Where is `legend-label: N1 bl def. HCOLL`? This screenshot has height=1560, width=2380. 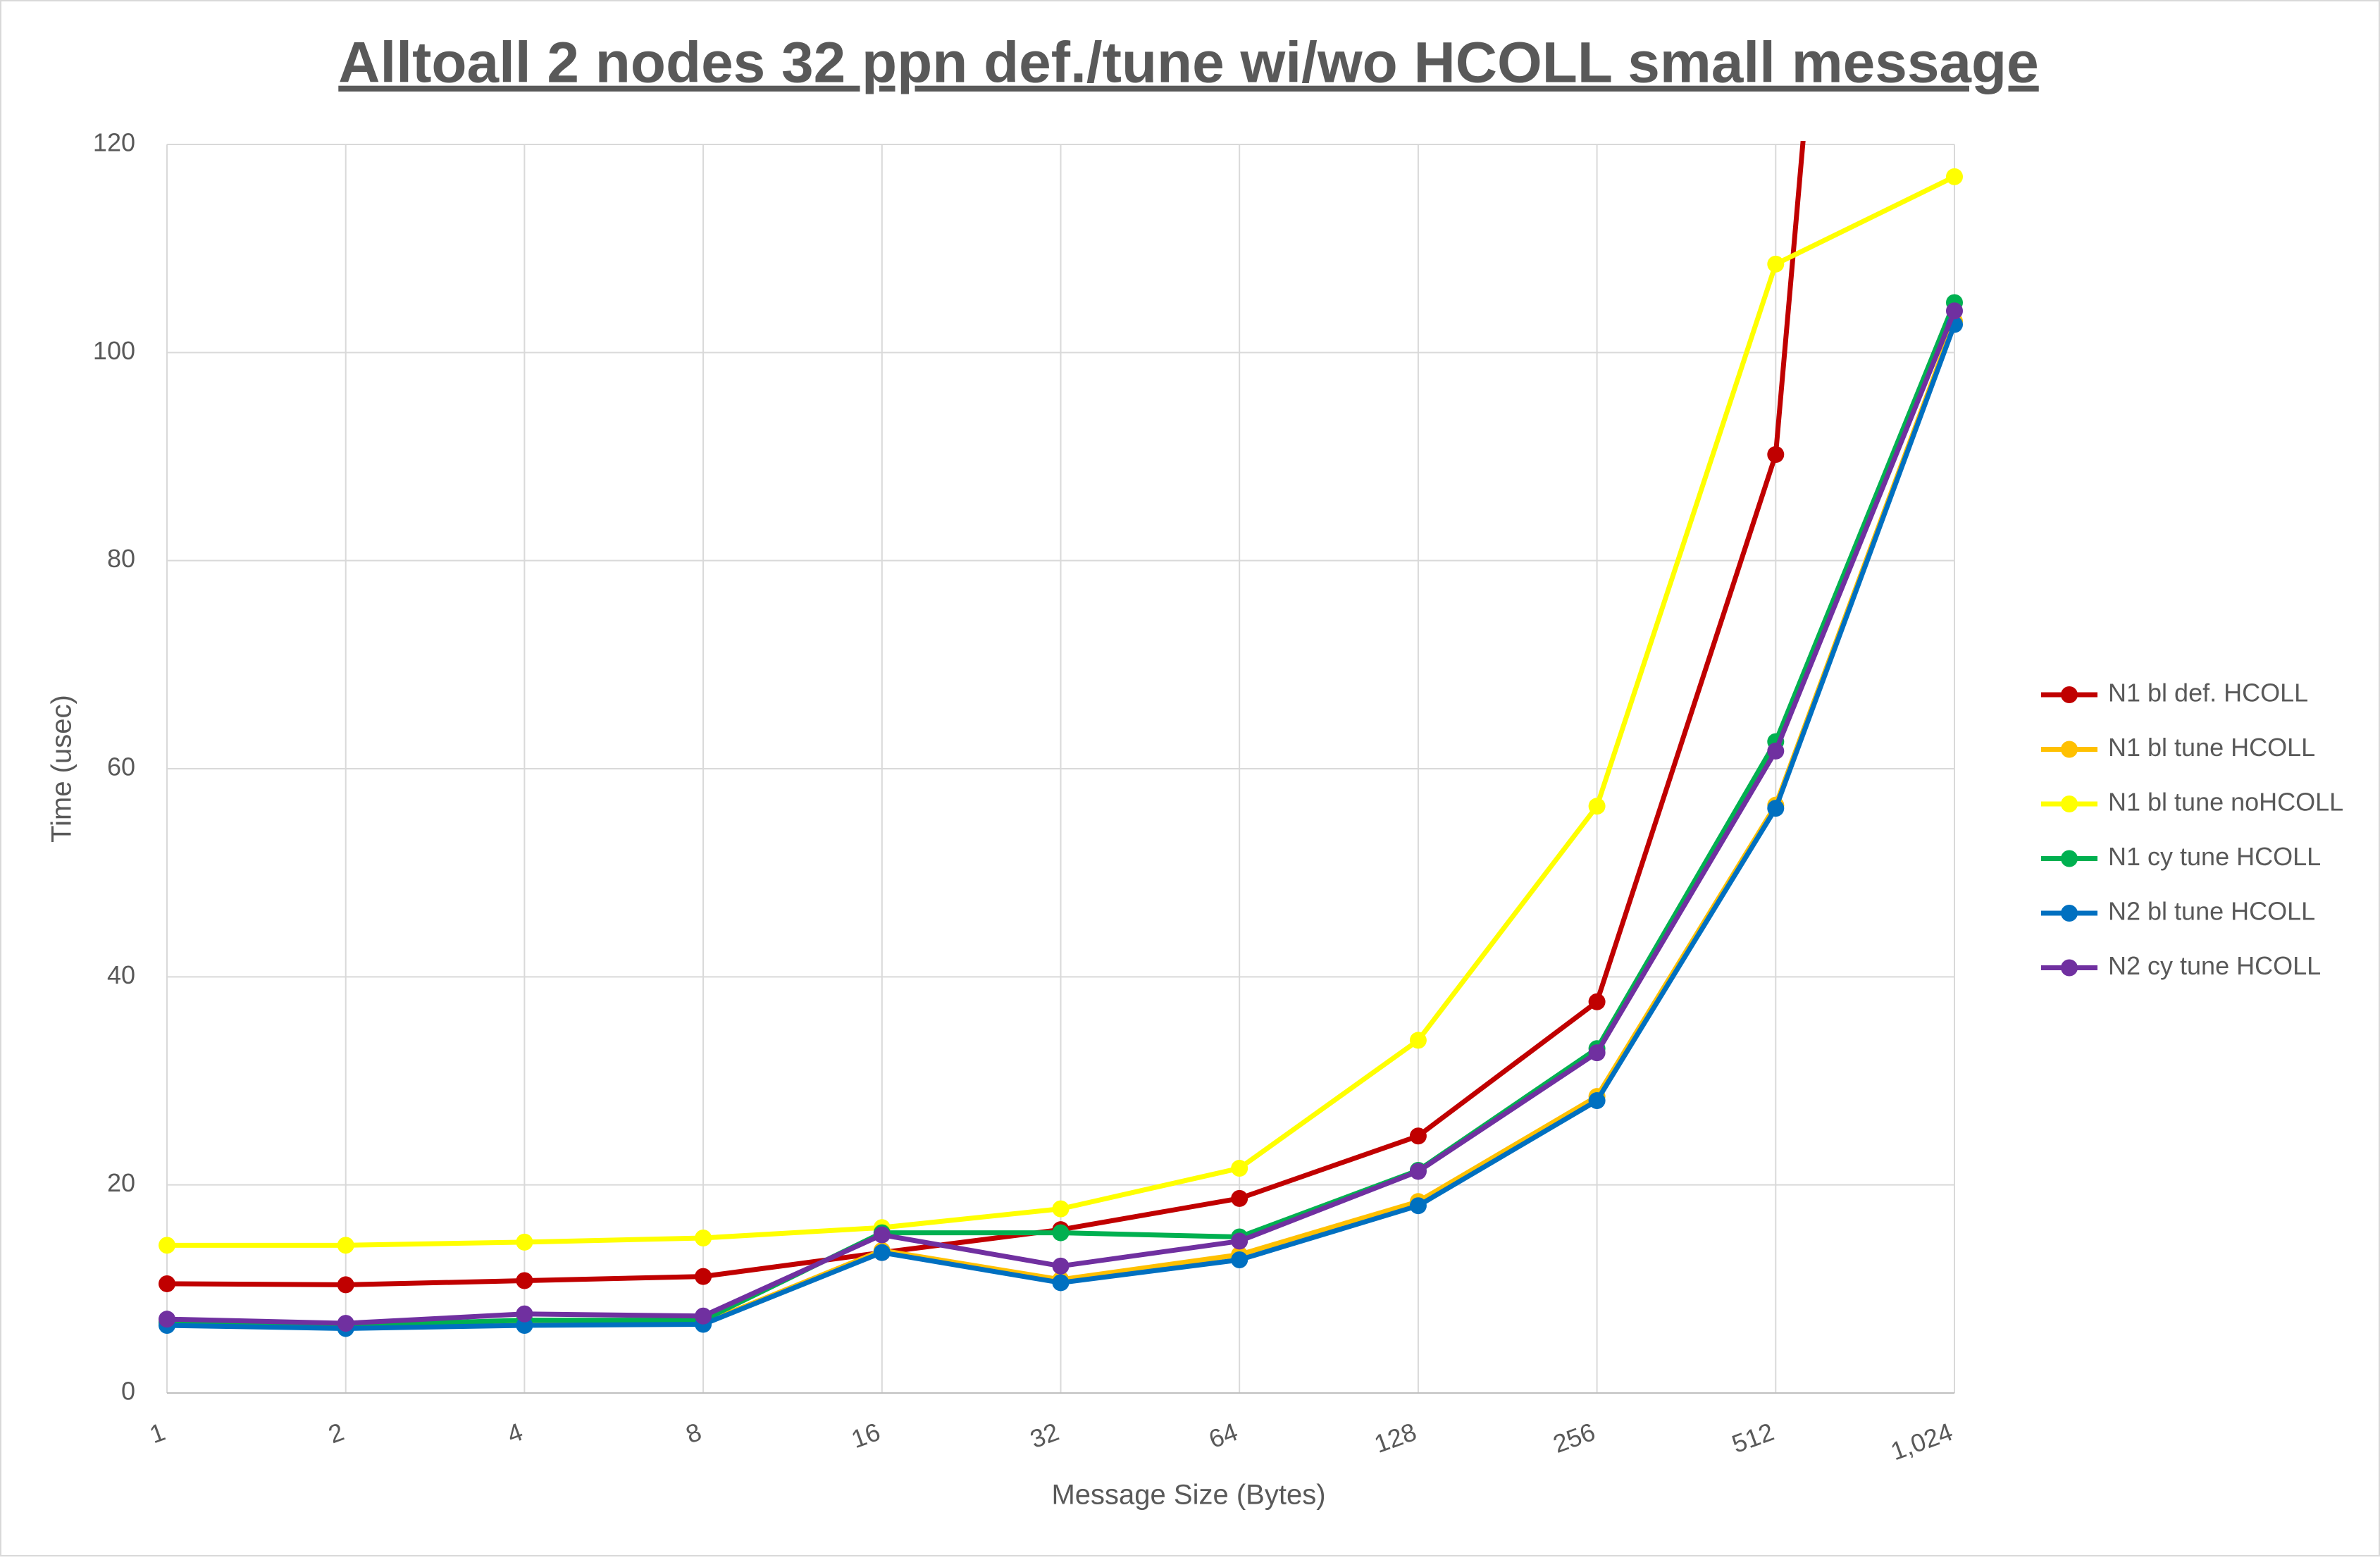
legend-label: N1 bl def. HCOLL is located at coordinates (2208, 693).